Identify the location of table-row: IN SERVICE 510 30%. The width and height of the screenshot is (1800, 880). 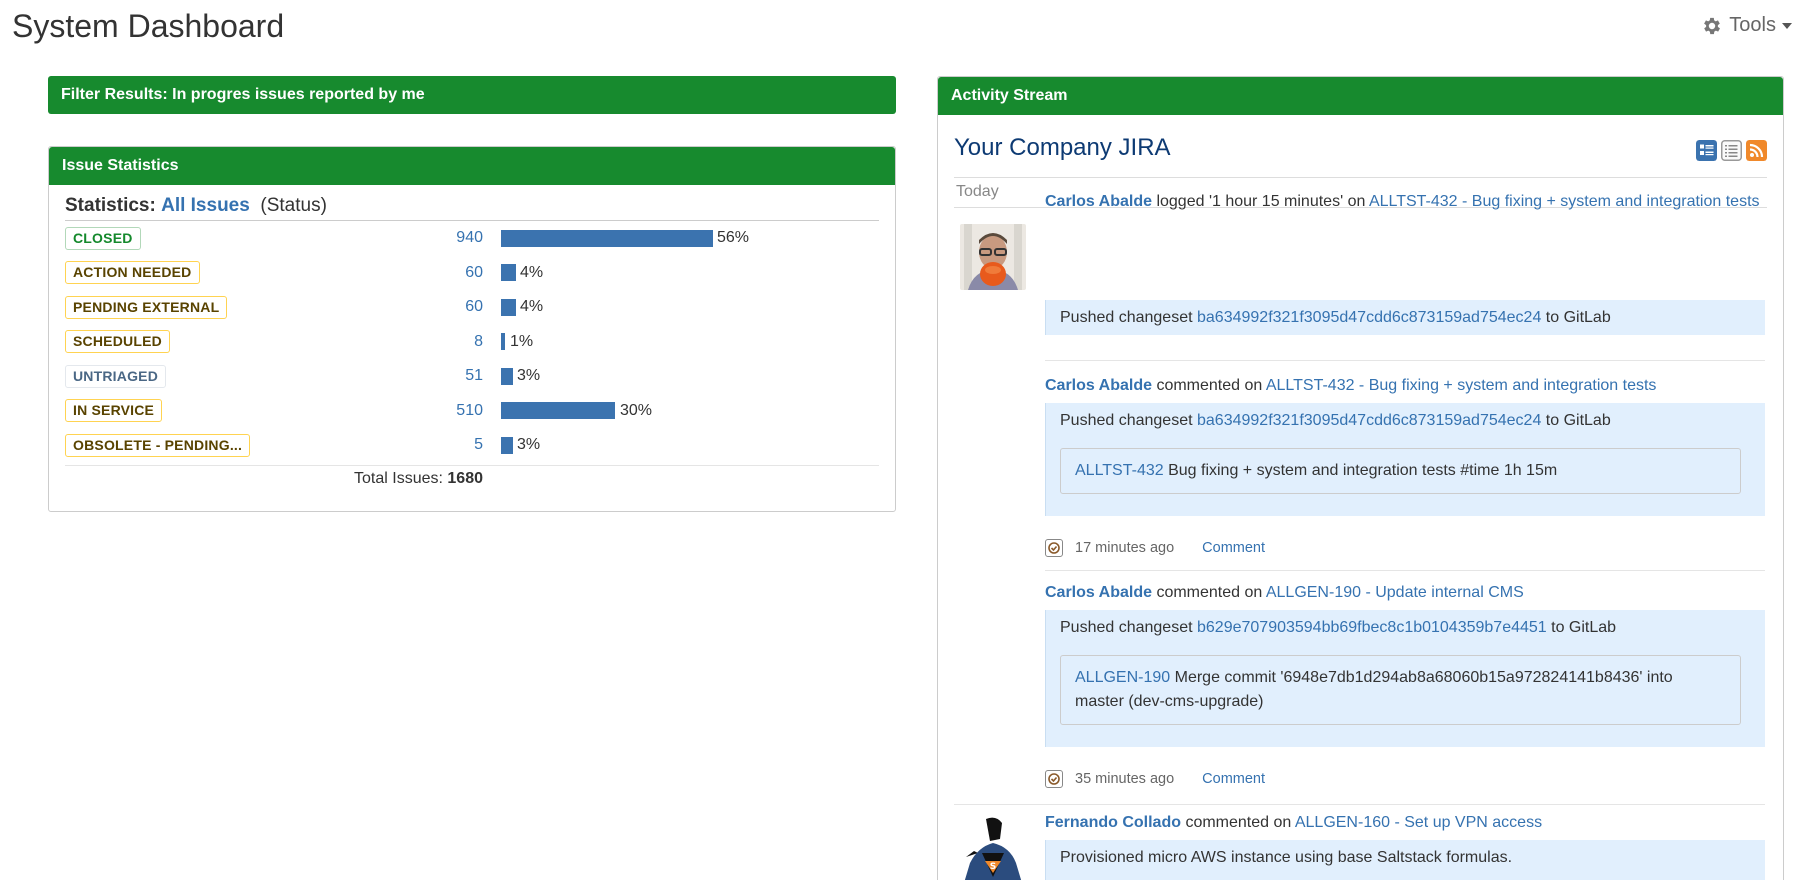
(472, 411).